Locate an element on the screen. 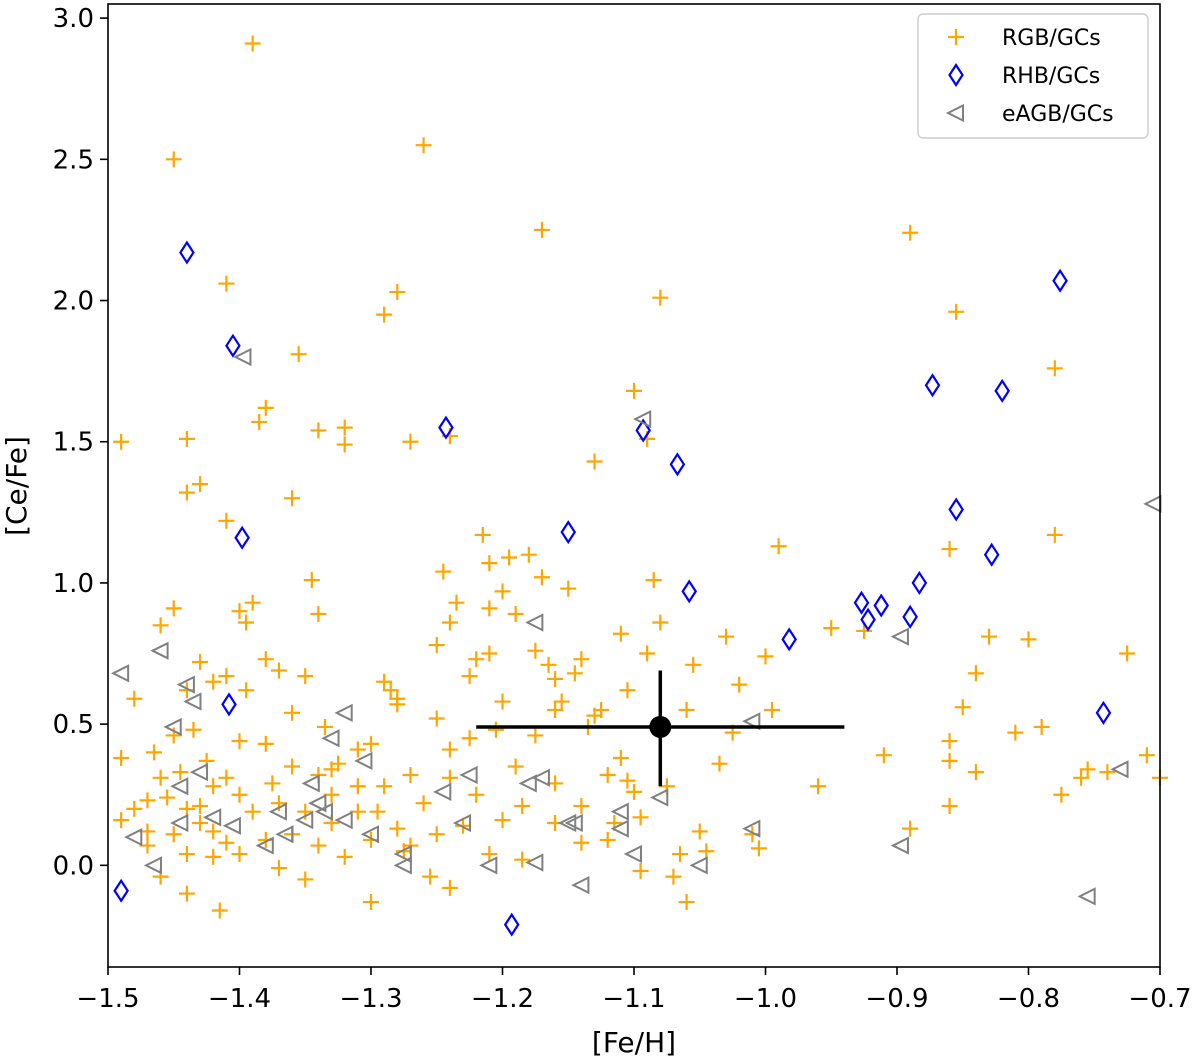  x-tick-label: −1.3 is located at coordinates (370, 999).